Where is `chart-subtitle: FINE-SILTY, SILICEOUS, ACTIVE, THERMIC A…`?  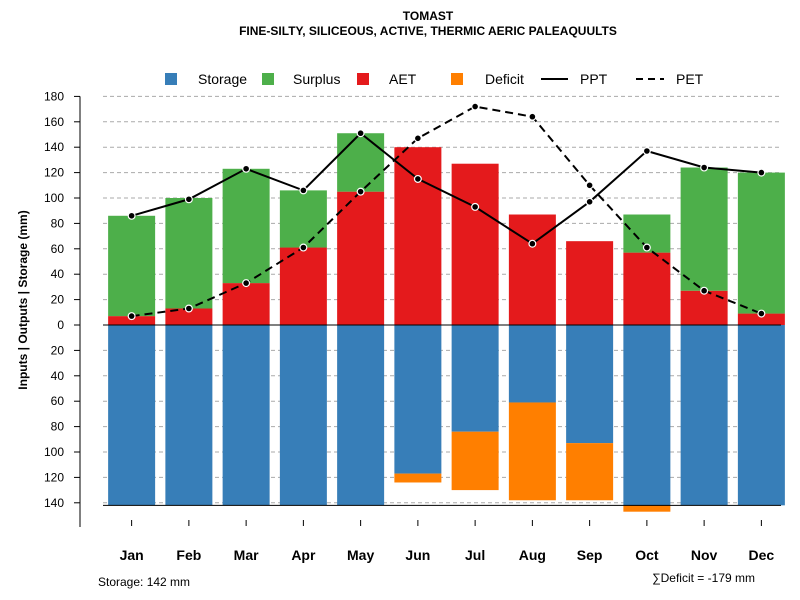
chart-subtitle: FINE-SILTY, SILICEOUS, ACTIVE, THERMIC A… is located at coordinates (428, 31).